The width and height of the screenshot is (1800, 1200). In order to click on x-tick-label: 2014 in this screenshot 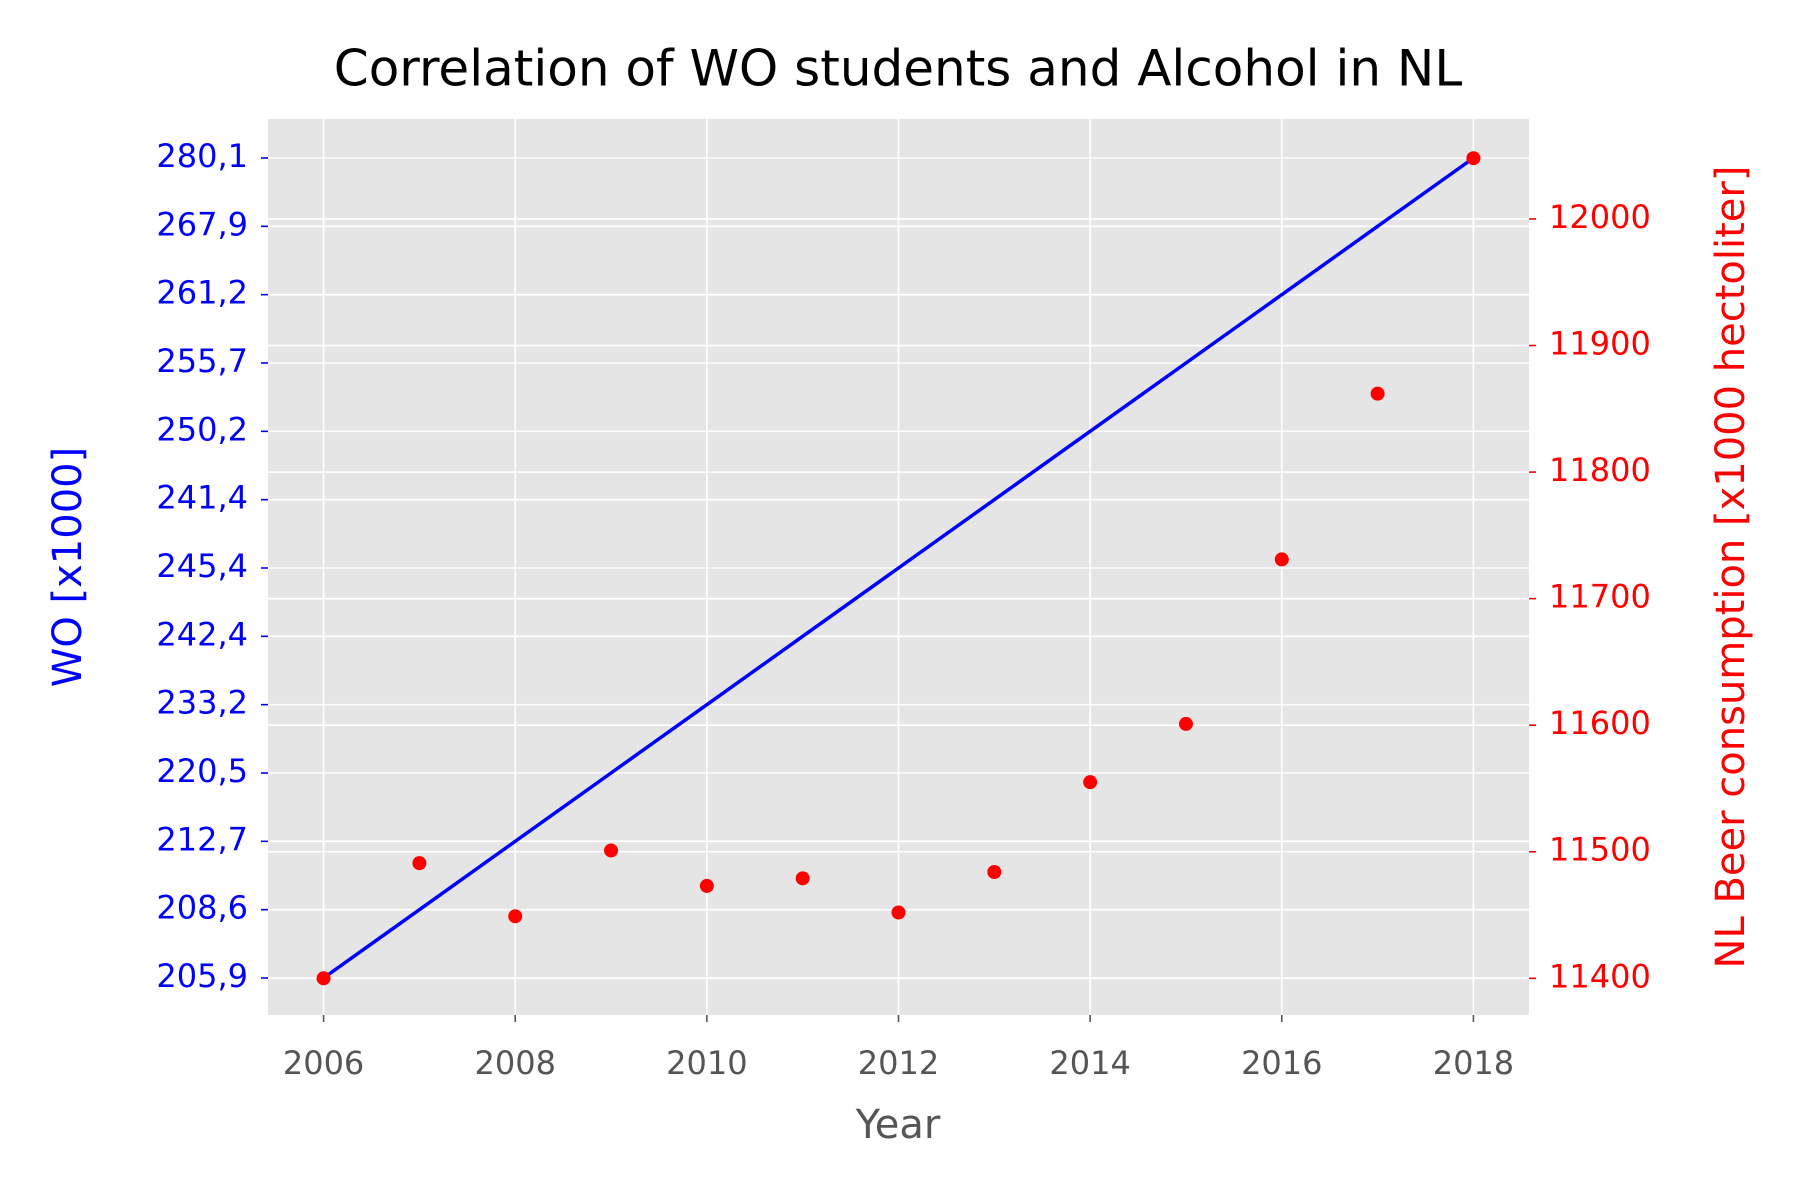, I will do `click(1089, 1063)`.